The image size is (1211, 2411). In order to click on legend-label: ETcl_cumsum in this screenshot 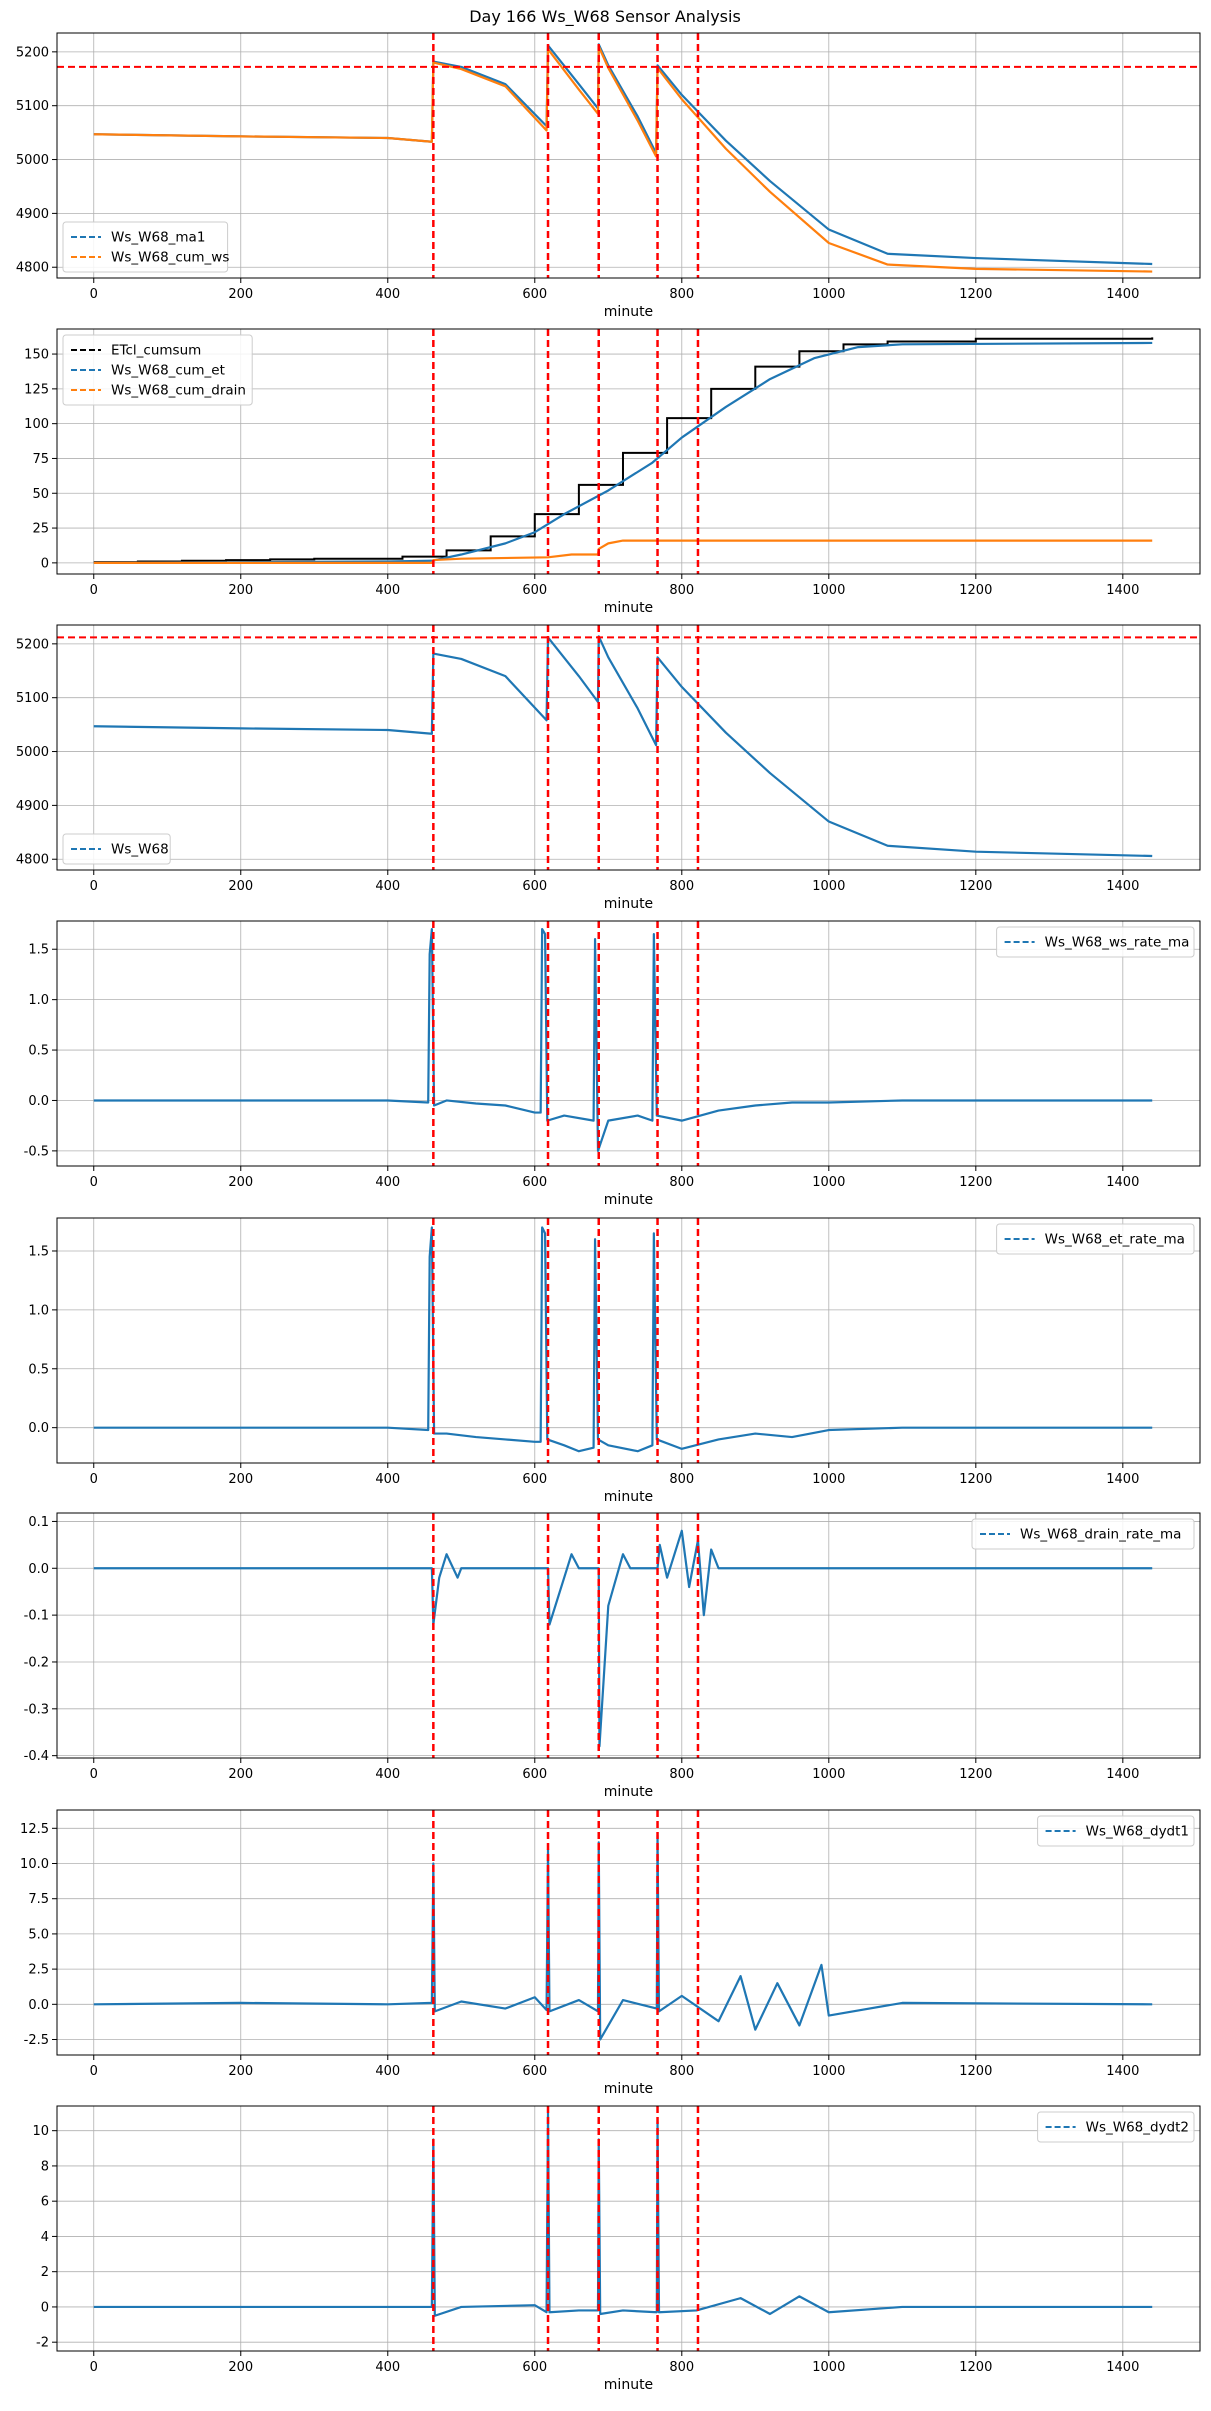, I will do `click(156, 351)`.